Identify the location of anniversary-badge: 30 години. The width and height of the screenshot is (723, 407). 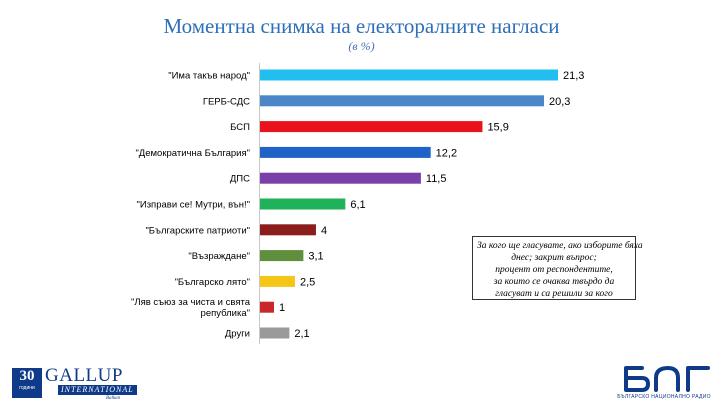
(27, 383).